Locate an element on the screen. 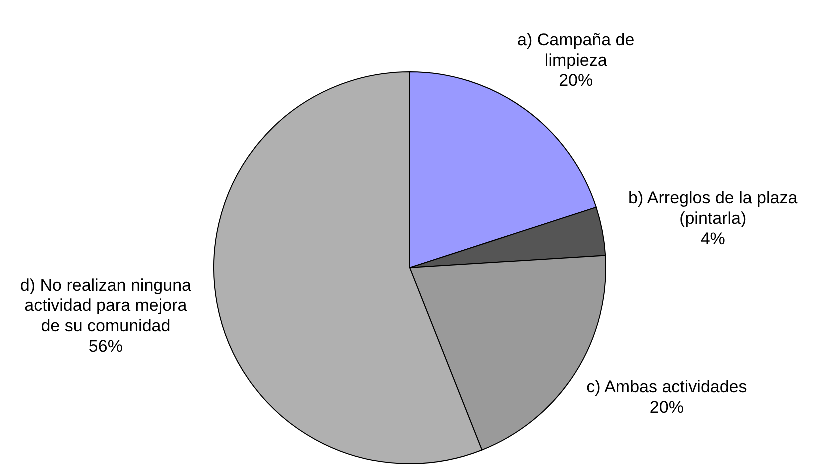 The width and height of the screenshot is (818, 466). slice-label: d) No realizan ninguna actividad para mejora de su comunidad is located at coordinates (106, 306).